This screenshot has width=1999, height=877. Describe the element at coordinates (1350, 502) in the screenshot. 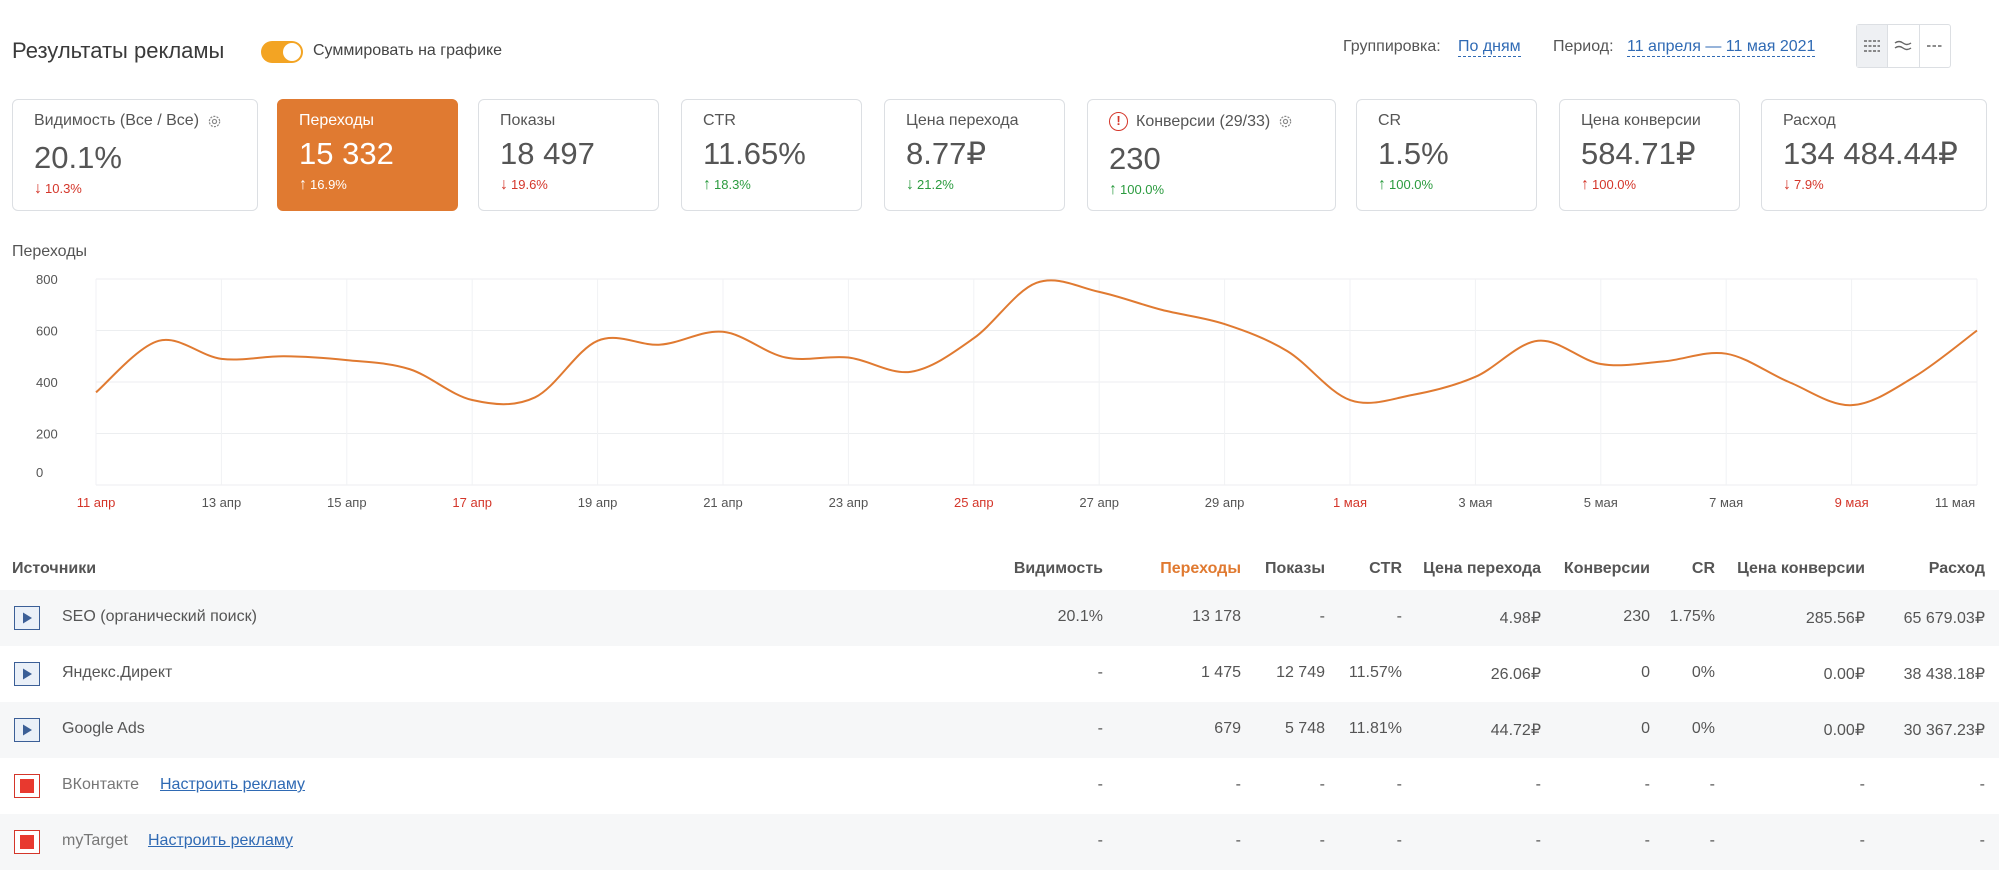

I see `x-tick-label: 1 мая` at that location.